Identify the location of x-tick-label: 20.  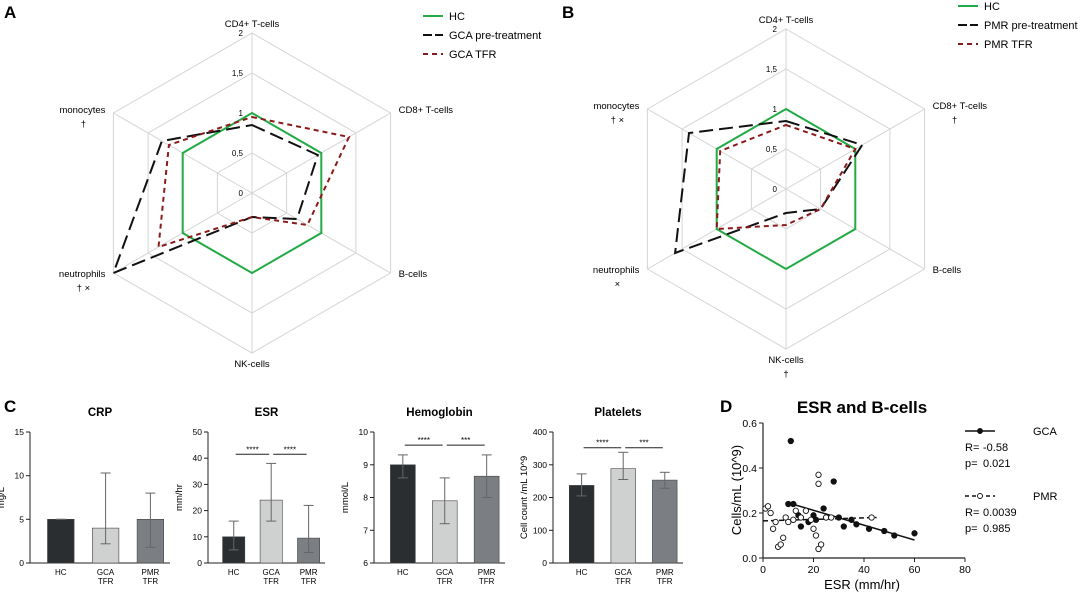
(814, 570).